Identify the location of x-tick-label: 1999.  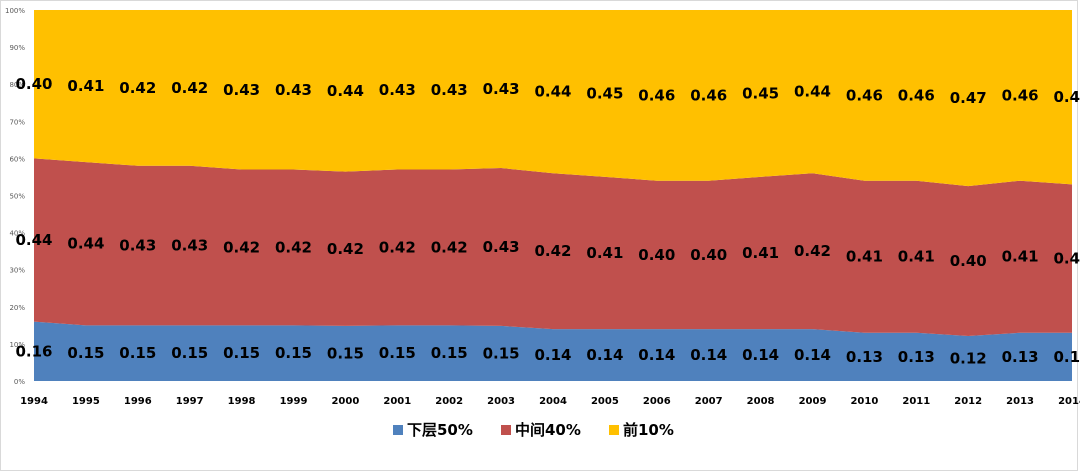
(294, 401).